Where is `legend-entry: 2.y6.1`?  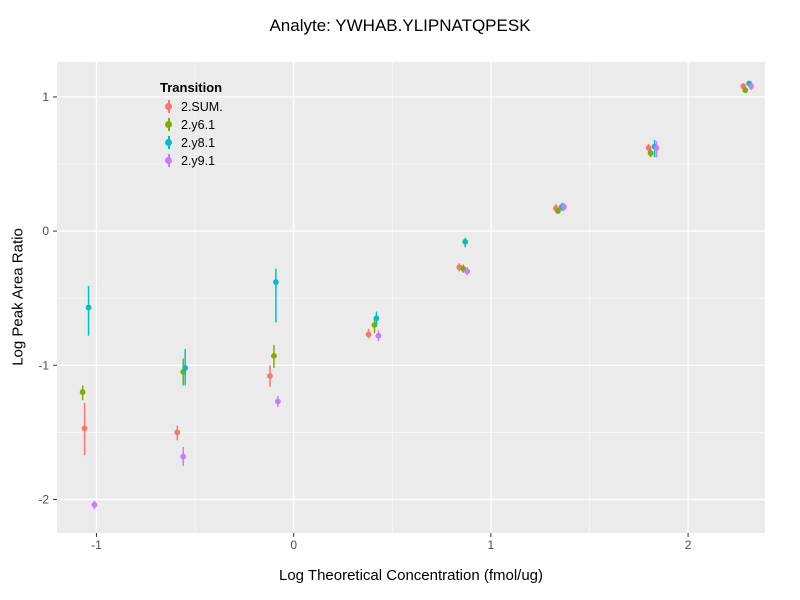
legend-entry: 2.y6.1 is located at coordinates (191, 124).